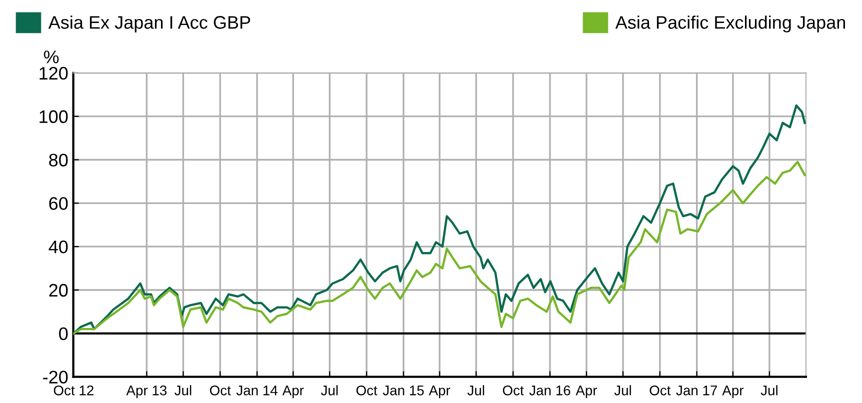 The image size is (862, 403). I want to click on x-tick-label: Apr 13, so click(146, 392).